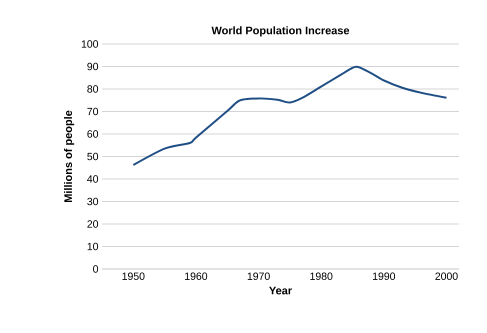 The height and width of the screenshot is (333, 487). What do you see at coordinates (69, 156) in the screenshot?
I see `y-axis-title: Millions of people` at bounding box center [69, 156].